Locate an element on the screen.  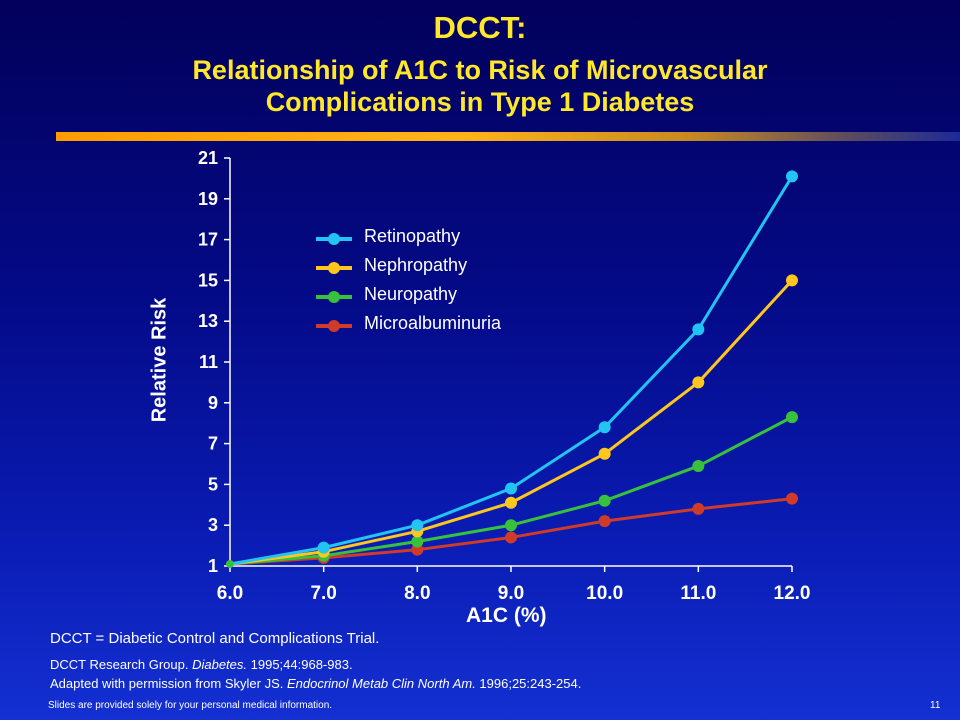
legend-marker-nephropathy is located at coordinates (334, 268).